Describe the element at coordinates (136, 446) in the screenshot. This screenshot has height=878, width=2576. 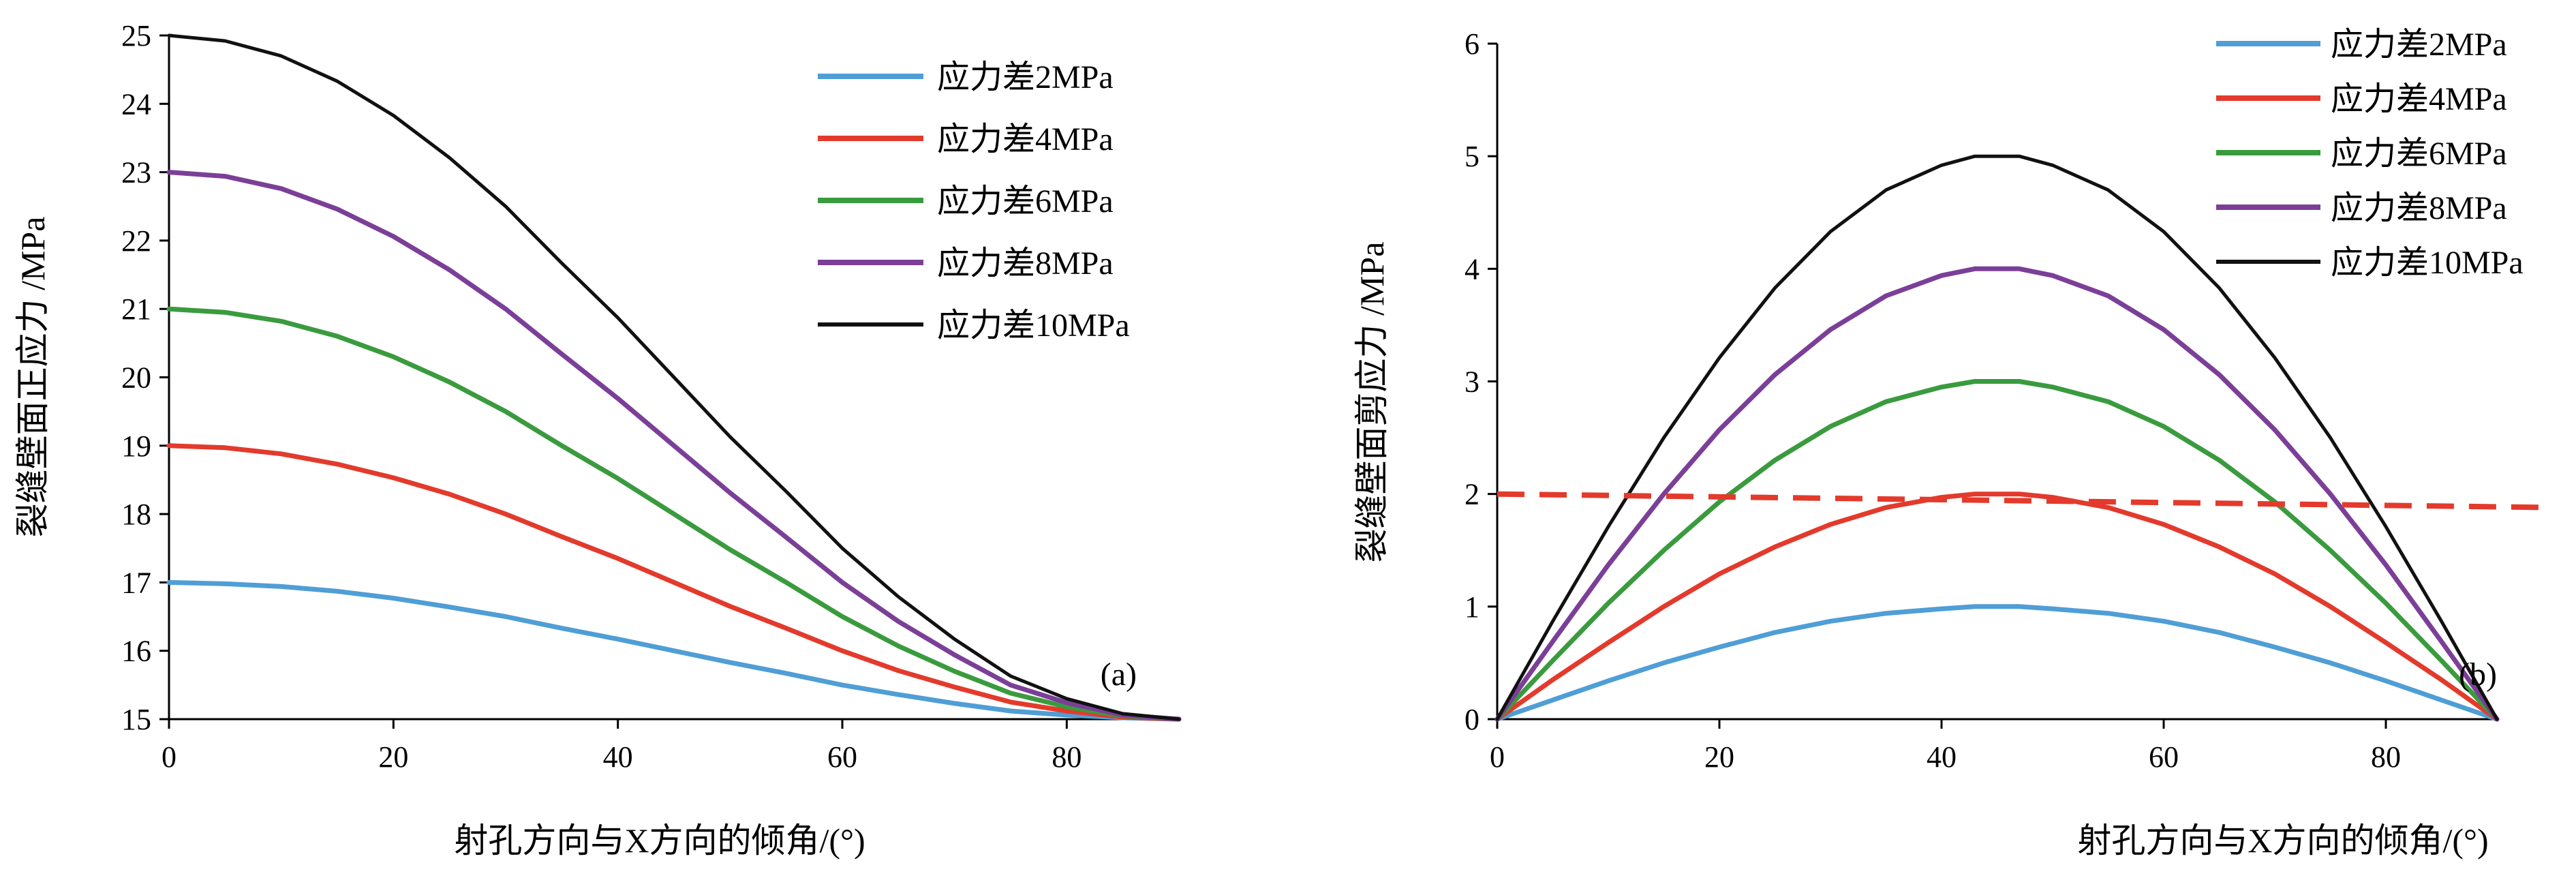
I see `y-tick-label: 19` at that location.